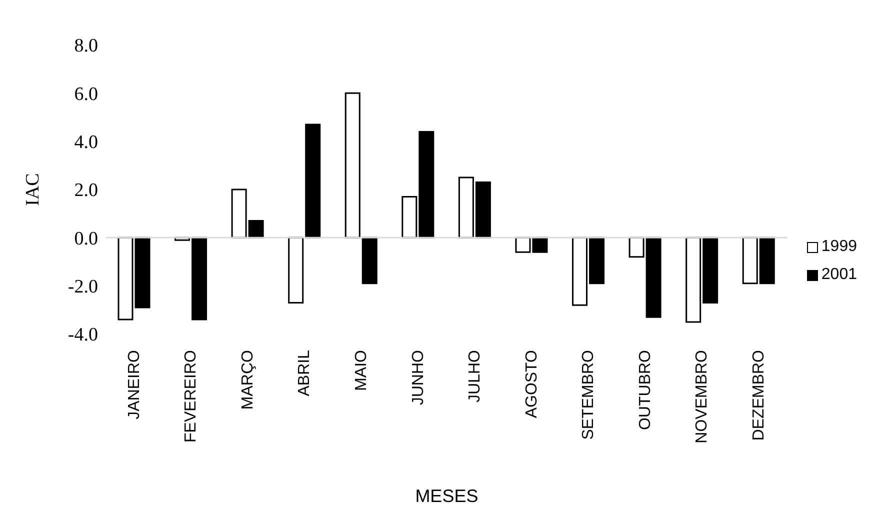 The width and height of the screenshot is (875, 522). Describe the element at coordinates (361, 370) in the screenshot. I see `x-tick-label: MAIO` at that location.